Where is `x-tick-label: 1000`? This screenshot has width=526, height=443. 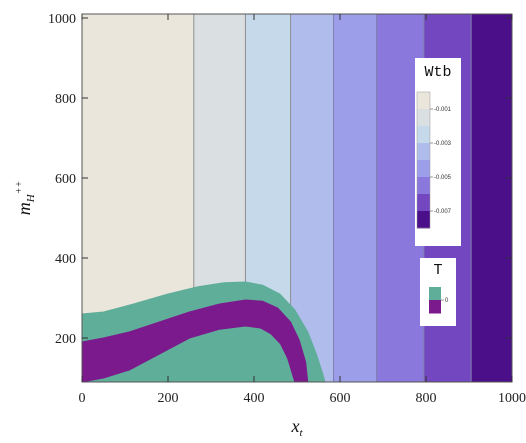 x-tick-label: 1000 is located at coordinates (512, 398).